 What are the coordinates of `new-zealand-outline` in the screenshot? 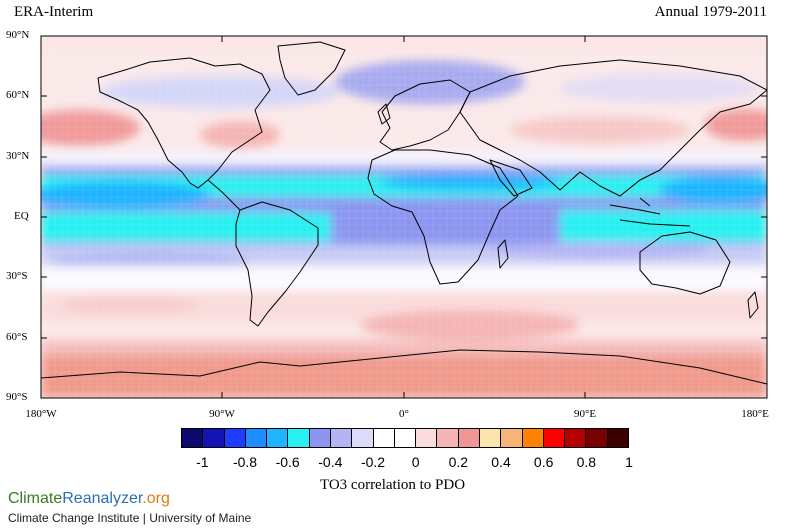 It's located at (753, 305).